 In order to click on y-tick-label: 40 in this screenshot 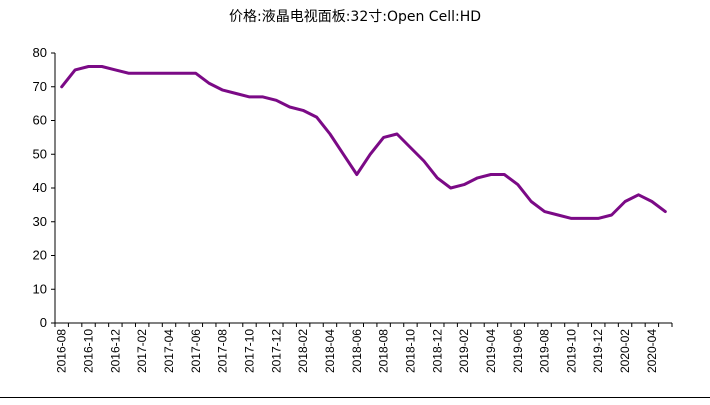, I will do `click(40, 187)`.